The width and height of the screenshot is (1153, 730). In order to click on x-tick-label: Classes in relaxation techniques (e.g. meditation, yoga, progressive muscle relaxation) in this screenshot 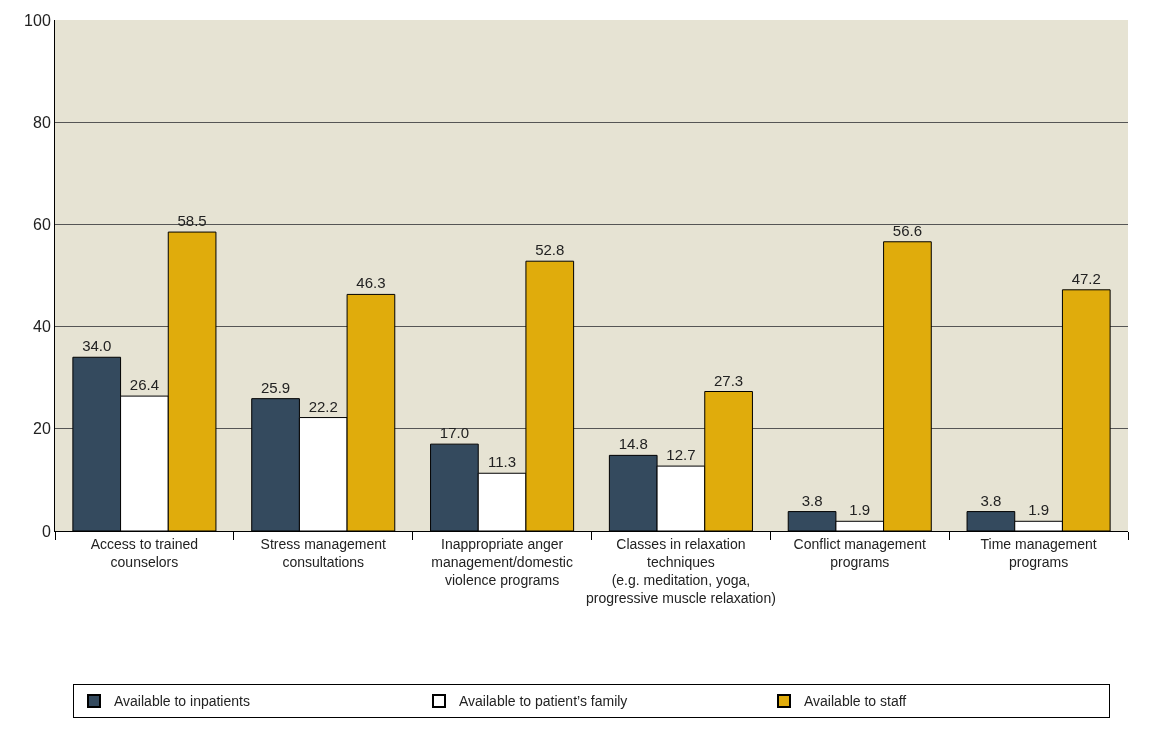, I will do `click(680, 571)`.